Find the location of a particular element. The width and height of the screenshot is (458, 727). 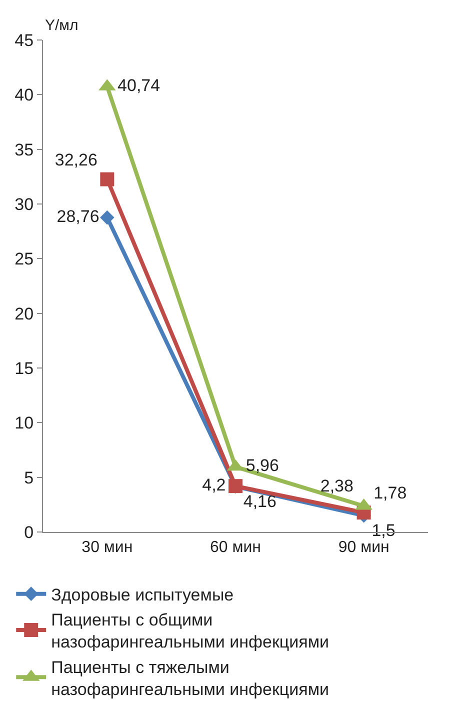

data-label: 5,96 is located at coordinates (262, 466).